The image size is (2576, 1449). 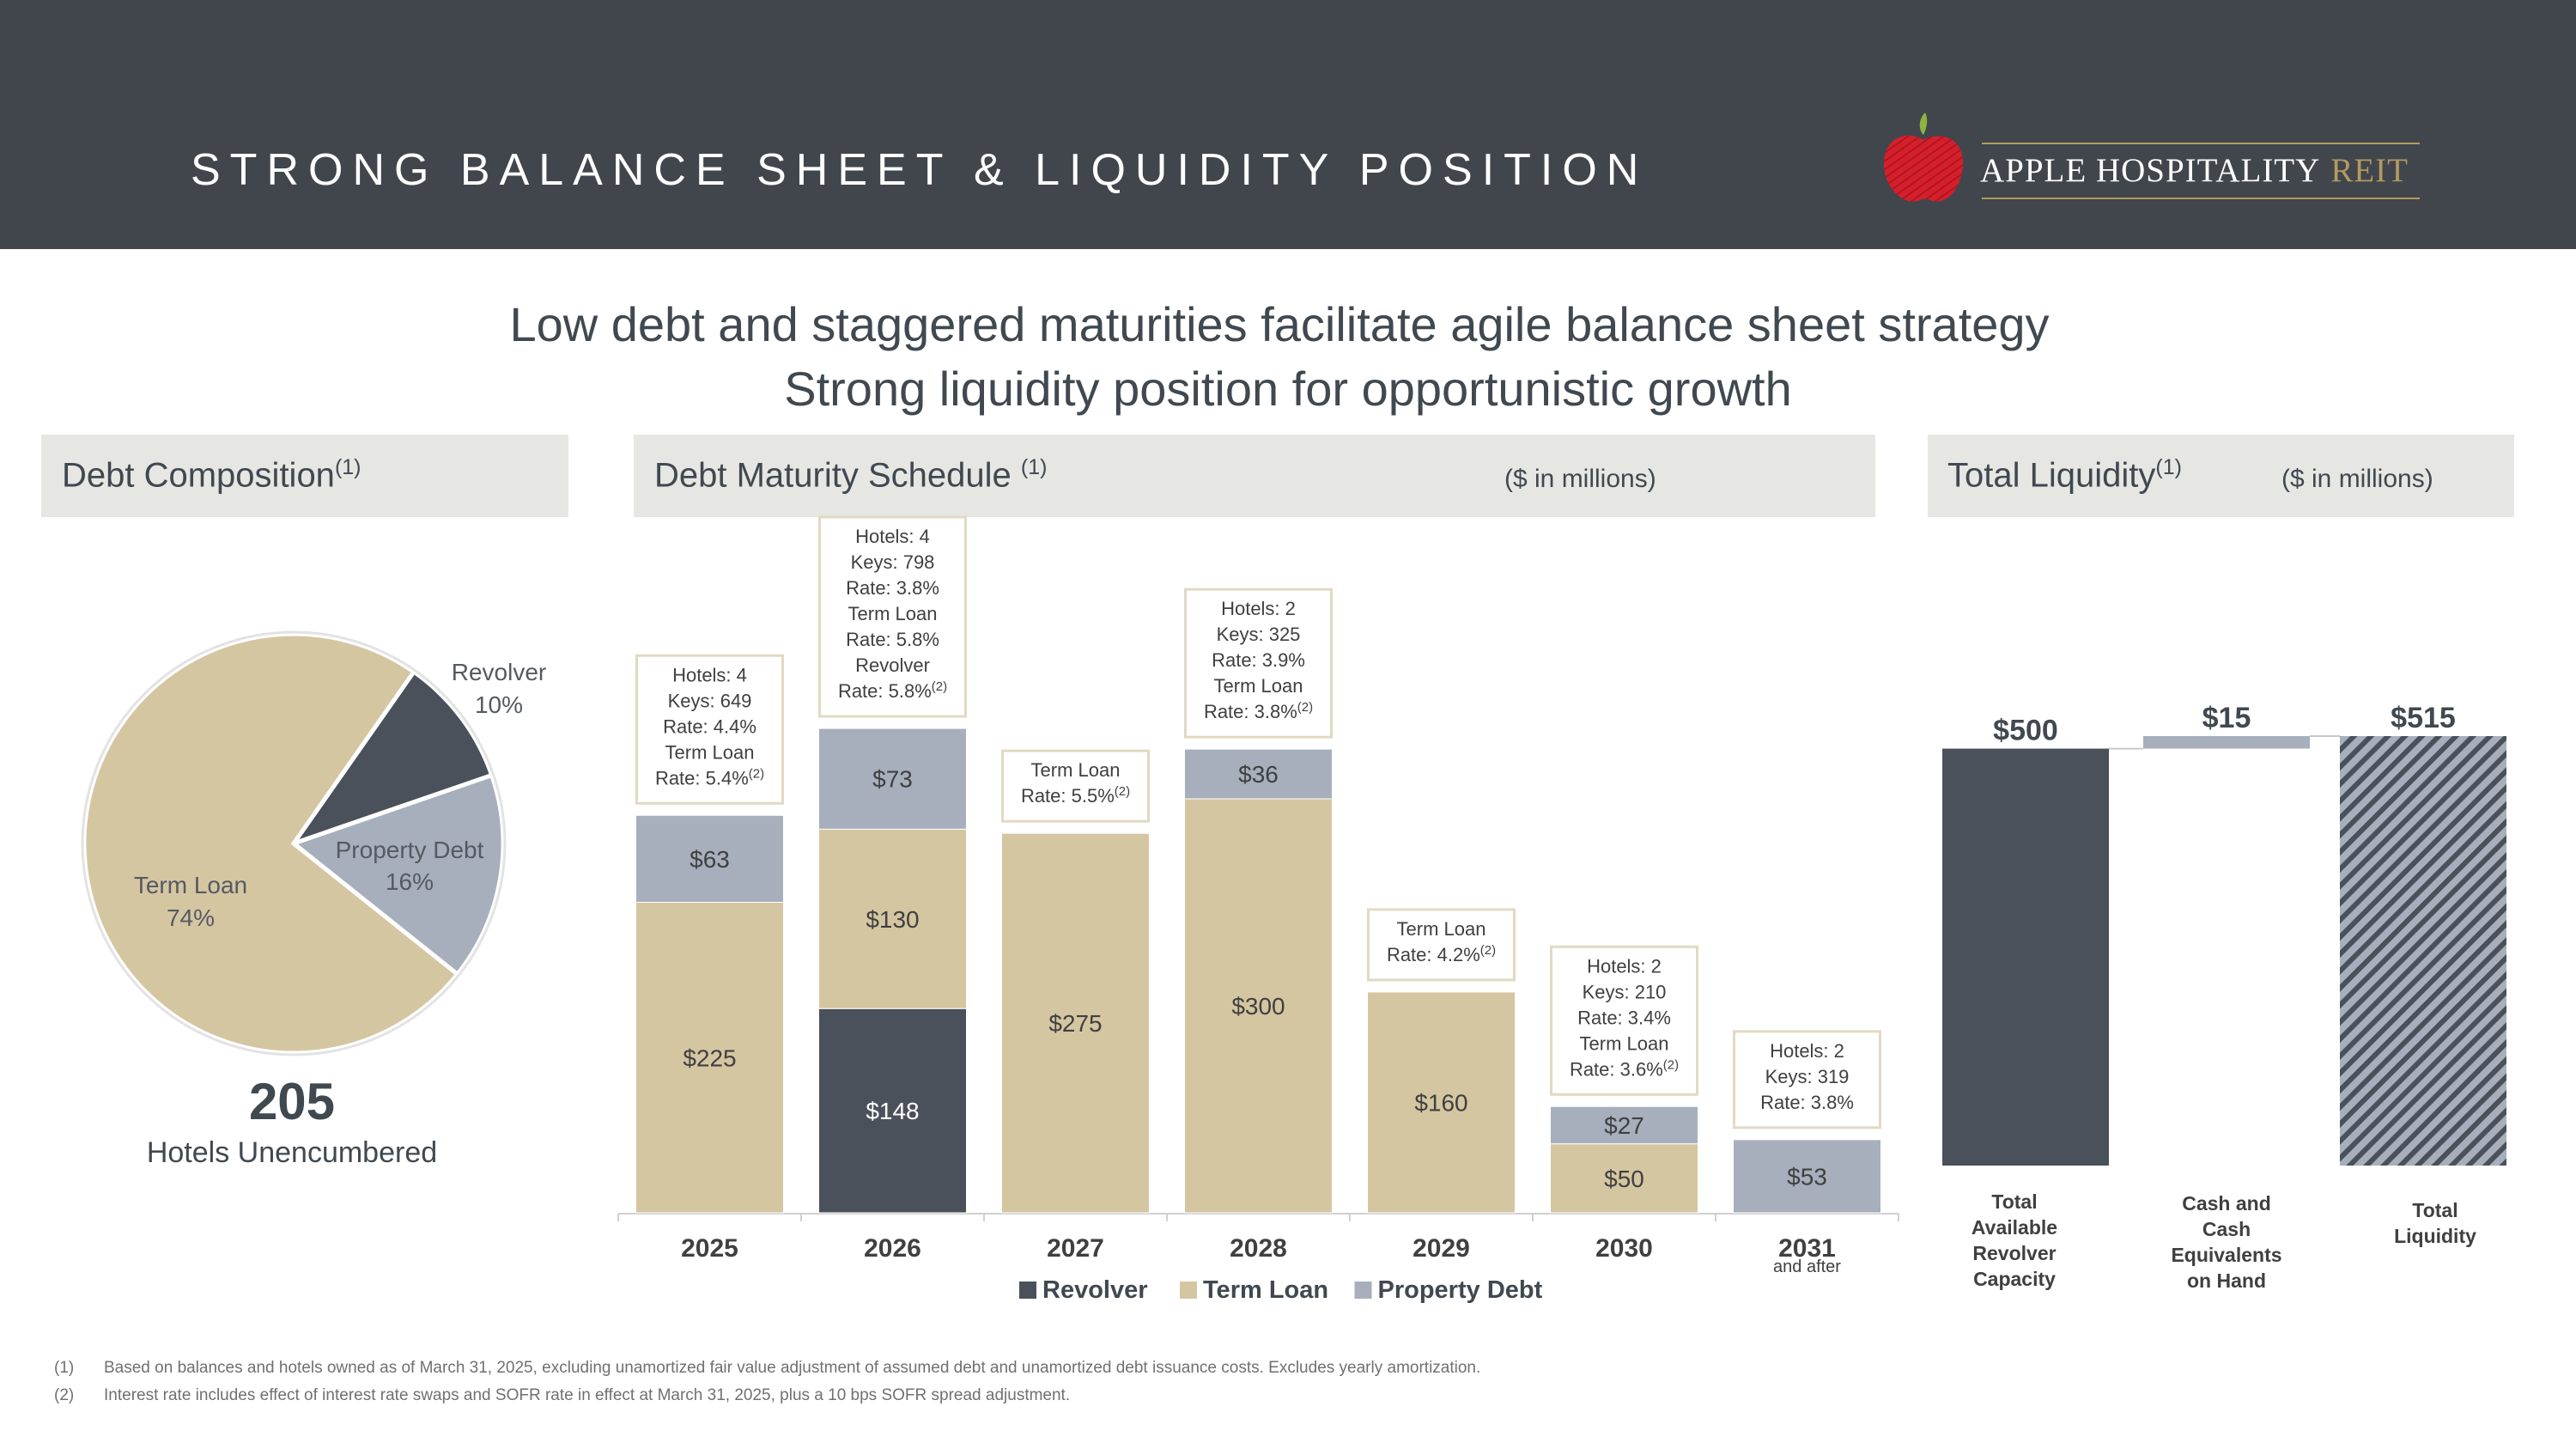 I want to click on debt-composition-pie-chart: Revolver 10% Property Debt 16% Term Loan 74%, so click(x=313, y=843).